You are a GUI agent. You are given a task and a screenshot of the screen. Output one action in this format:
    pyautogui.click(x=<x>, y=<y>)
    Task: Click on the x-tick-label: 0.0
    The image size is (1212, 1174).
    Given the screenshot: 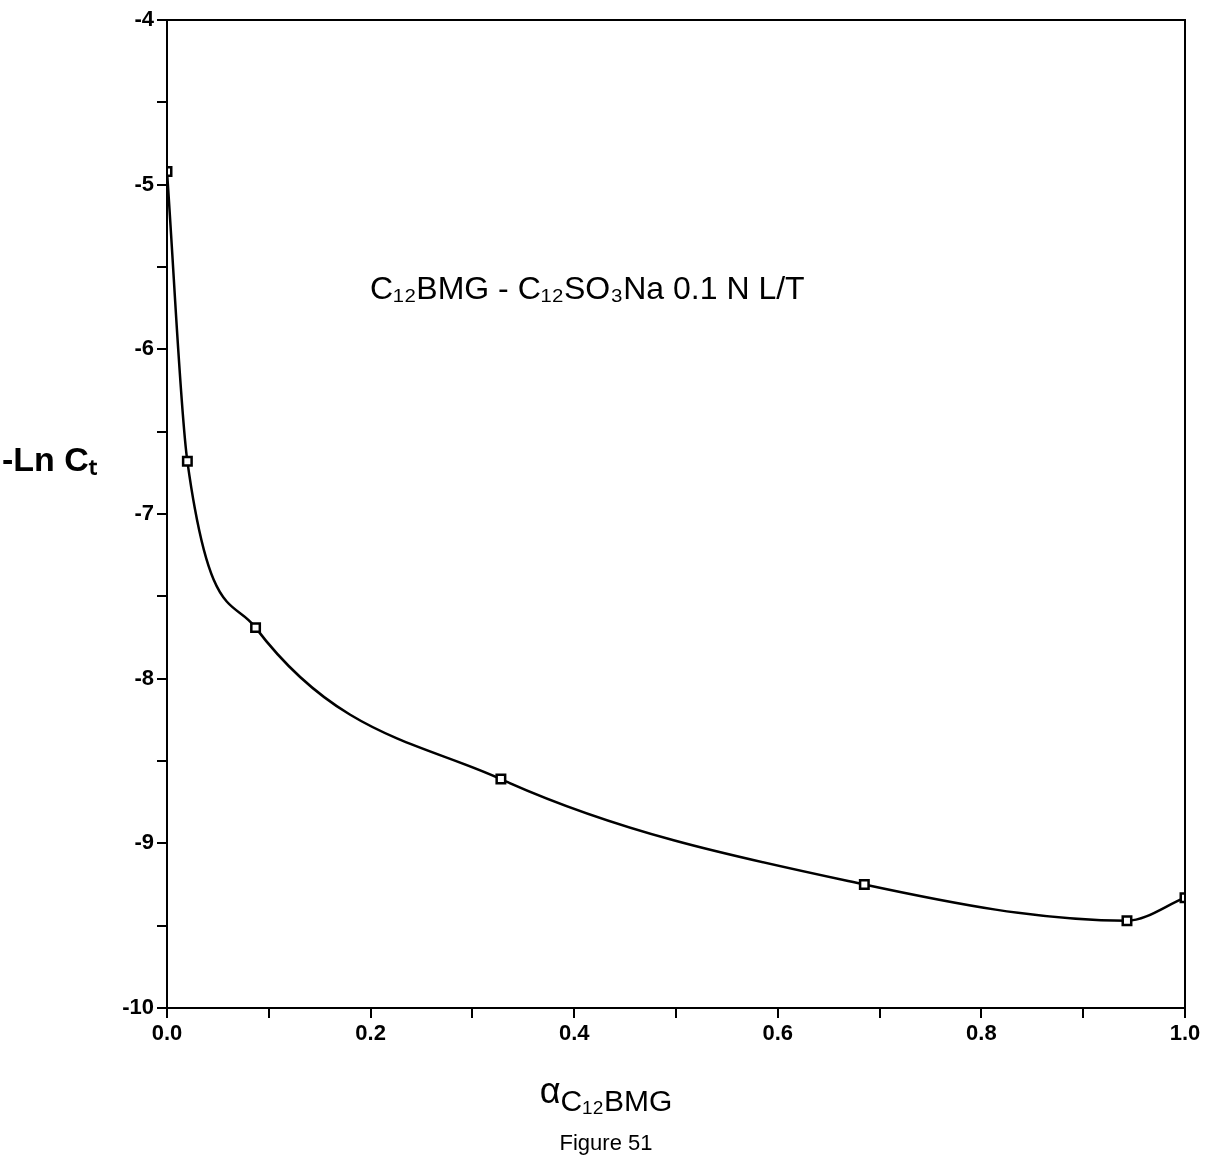 What is the action you would take?
    pyautogui.click(x=167, y=1033)
    